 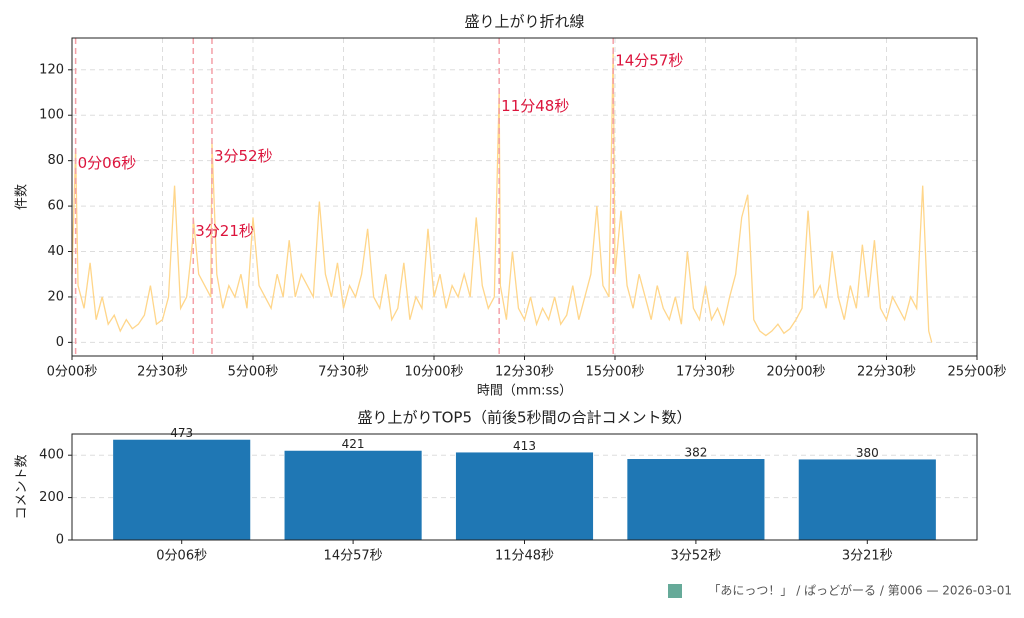 I want to click on x-tick-label: 5分00秒, so click(x=253, y=372).